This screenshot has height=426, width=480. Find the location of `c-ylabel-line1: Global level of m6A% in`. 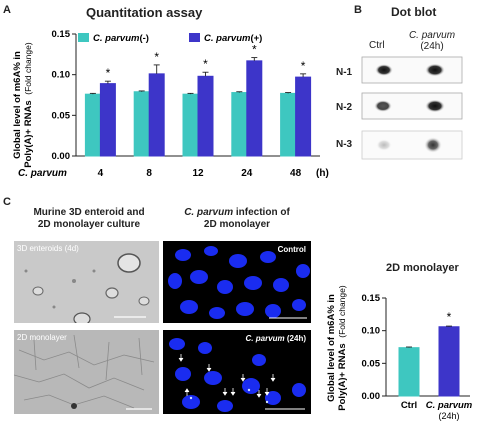

c-ylabel-line1: Global level of m6A% in is located at coordinates (331, 348).